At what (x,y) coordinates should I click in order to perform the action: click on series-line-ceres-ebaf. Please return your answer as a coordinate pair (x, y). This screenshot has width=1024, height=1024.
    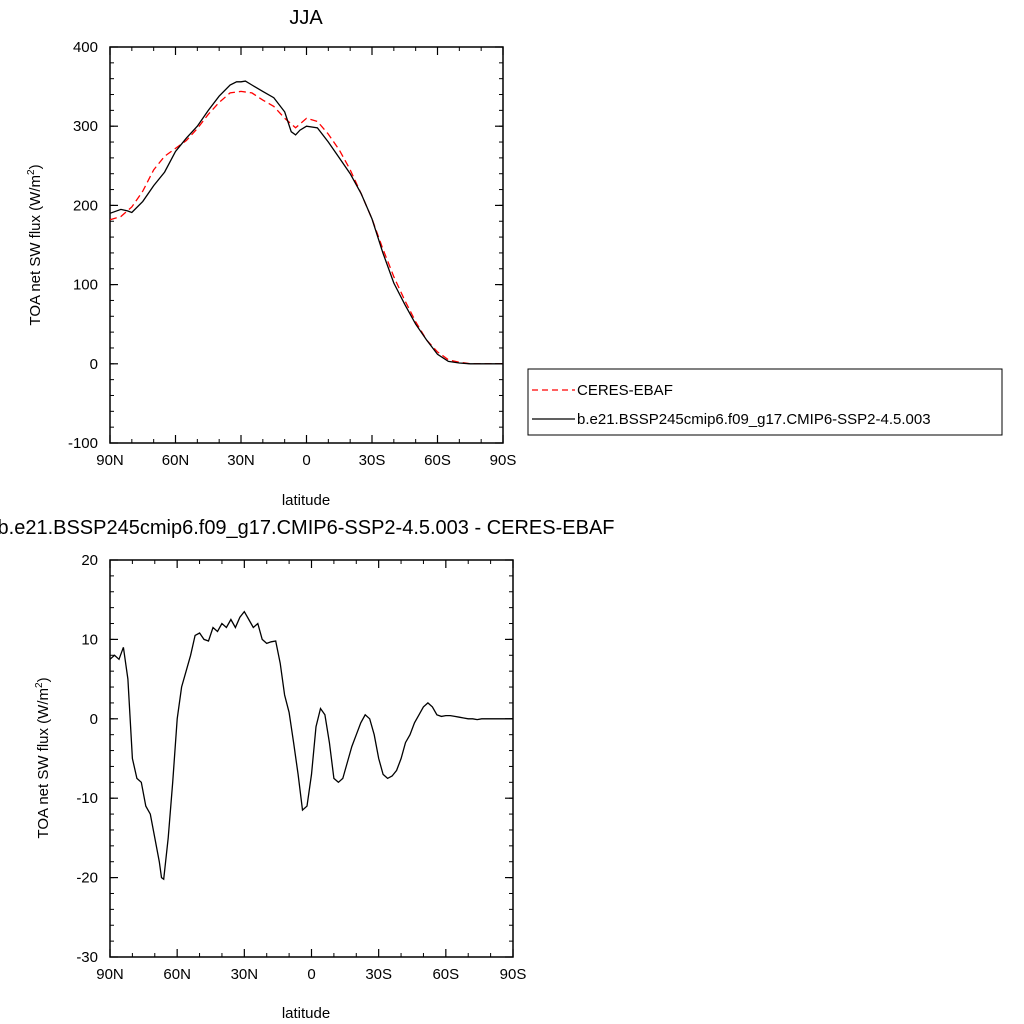
    Looking at the image, I should click on (306, 227).